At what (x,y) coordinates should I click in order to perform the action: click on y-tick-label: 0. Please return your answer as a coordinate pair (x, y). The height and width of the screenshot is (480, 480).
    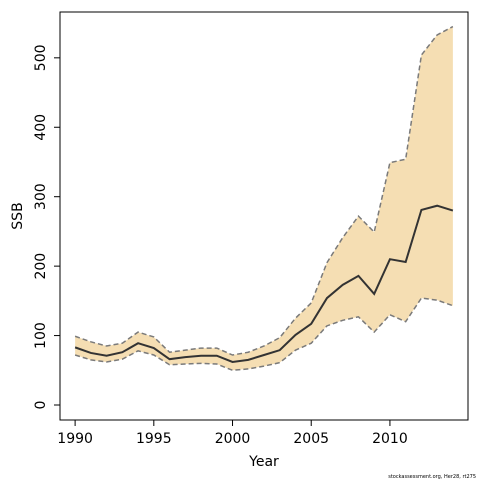
    Looking at the image, I should click on (41, 405).